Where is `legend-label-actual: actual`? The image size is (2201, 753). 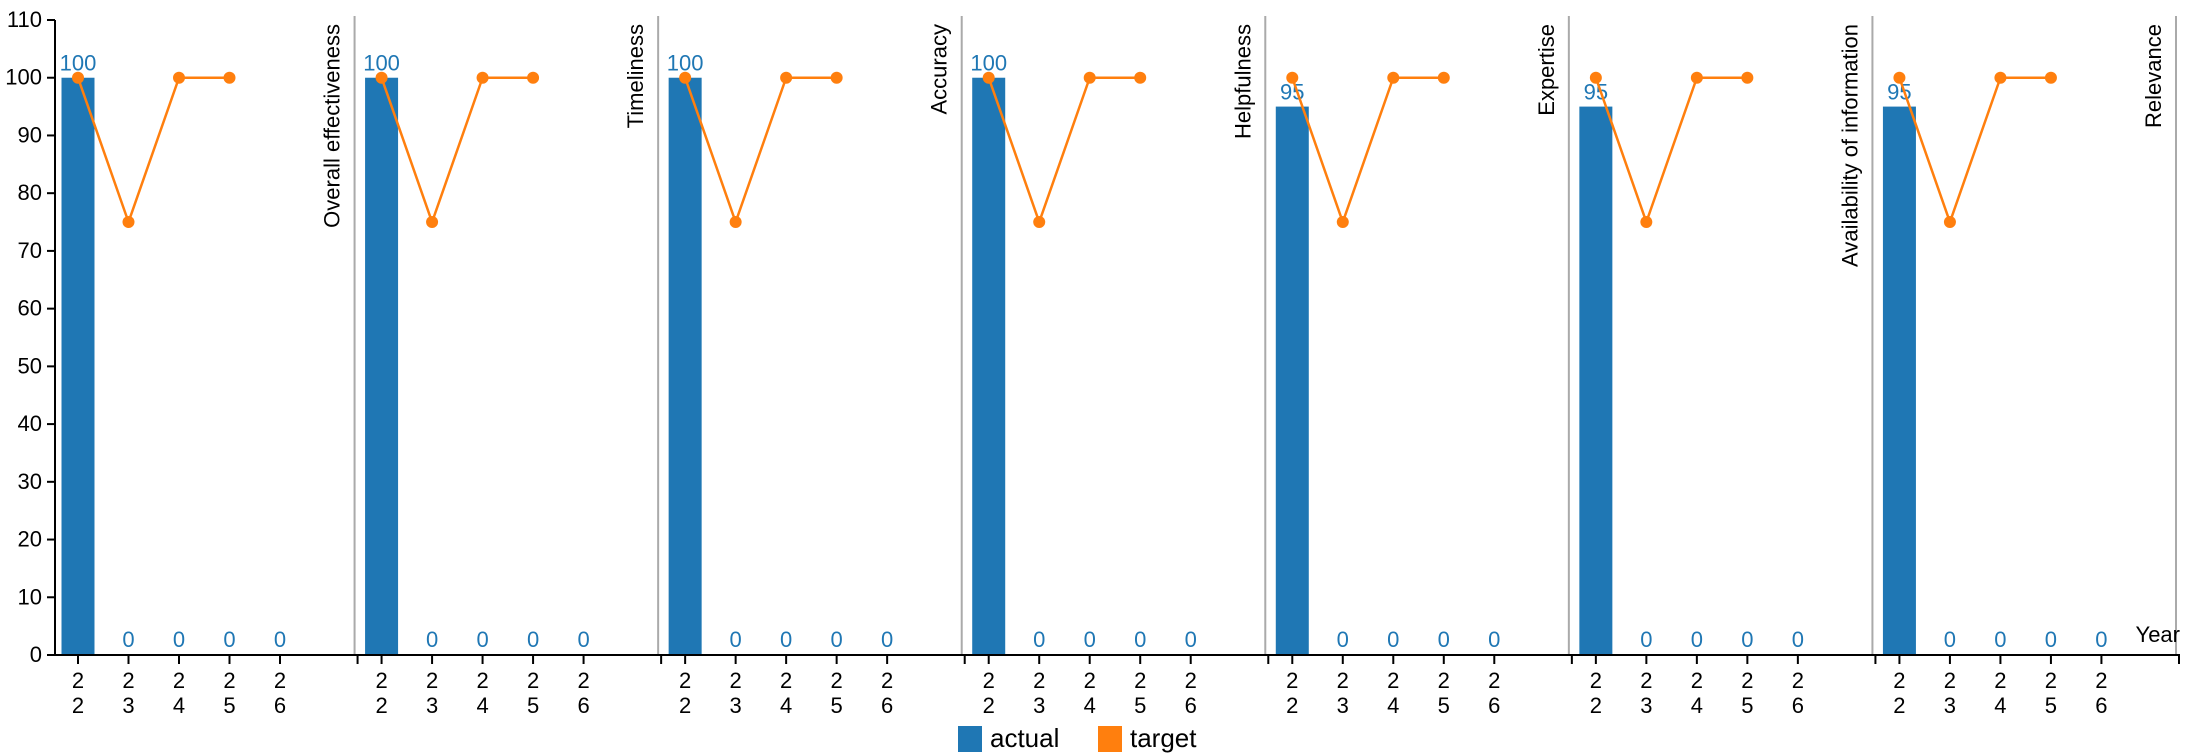
legend-label-actual: actual is located at coordinates (1024, 738).